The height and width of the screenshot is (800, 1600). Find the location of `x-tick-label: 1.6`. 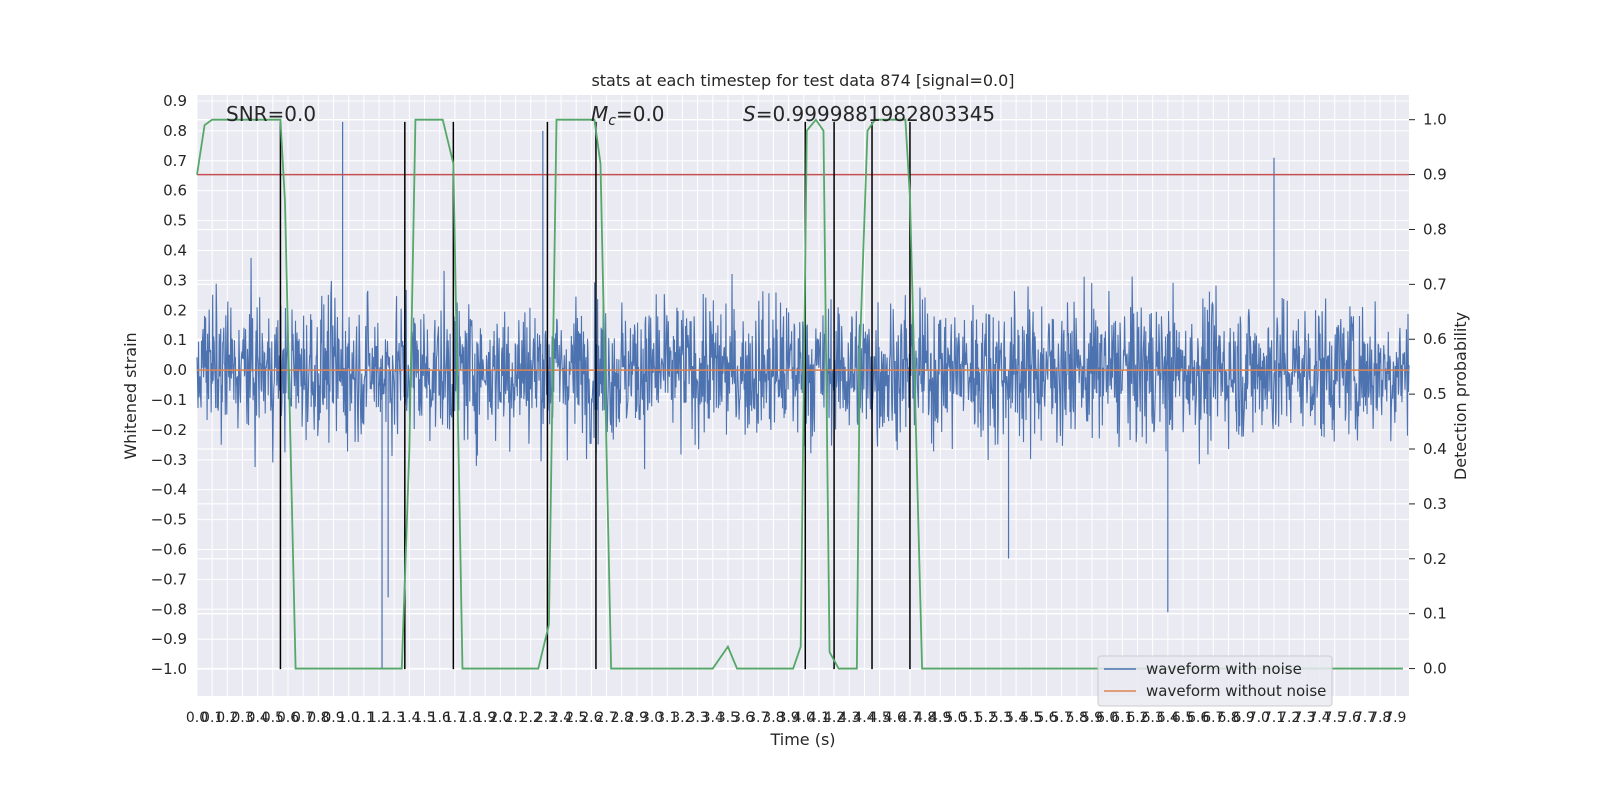

x-tick-label: 1.6 is located at coordinates (440, 718).